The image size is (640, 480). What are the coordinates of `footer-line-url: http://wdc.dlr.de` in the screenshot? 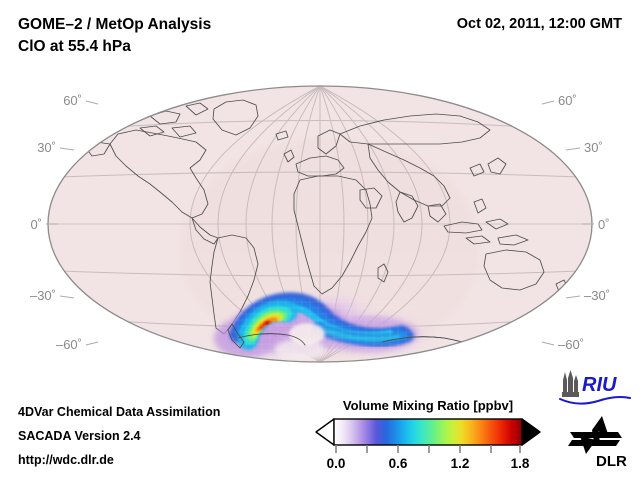 It's located at (66, 460).